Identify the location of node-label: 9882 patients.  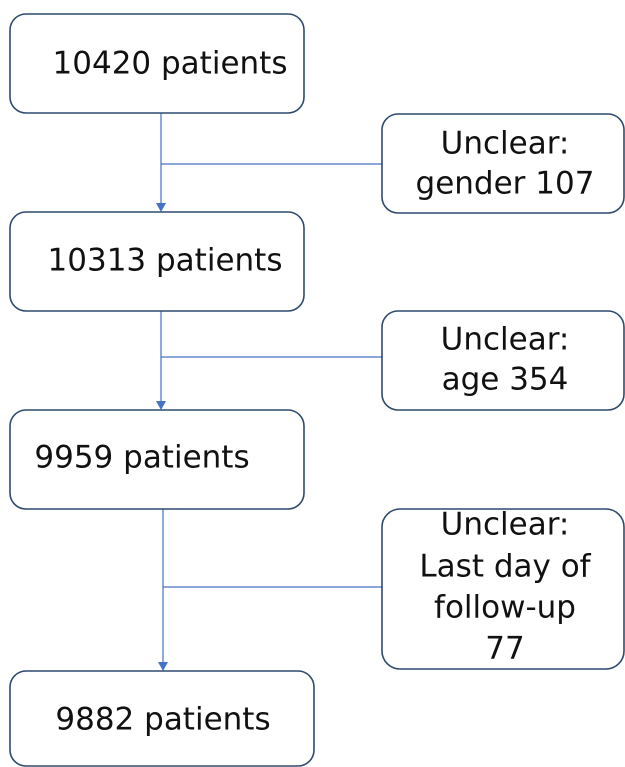
(162, 720).